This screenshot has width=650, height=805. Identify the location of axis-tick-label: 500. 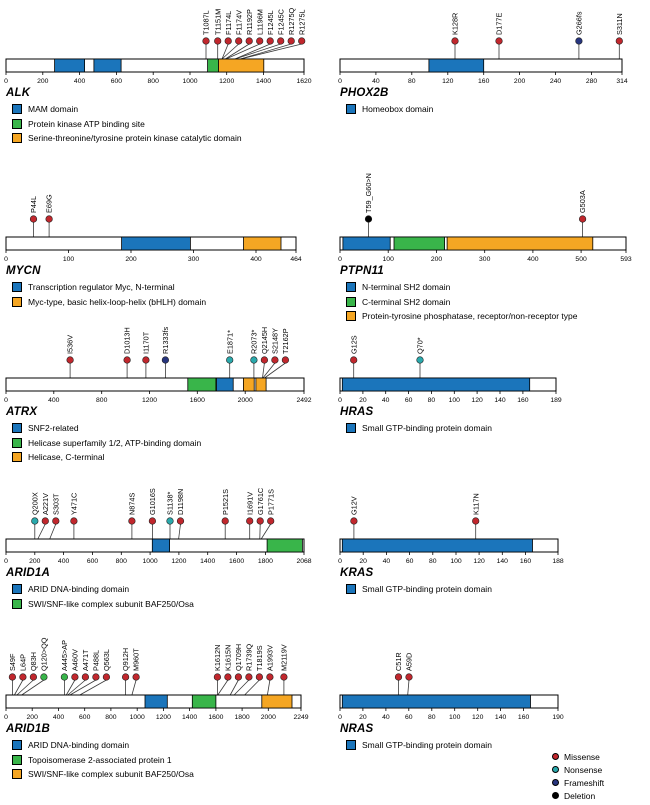
(581, 259).